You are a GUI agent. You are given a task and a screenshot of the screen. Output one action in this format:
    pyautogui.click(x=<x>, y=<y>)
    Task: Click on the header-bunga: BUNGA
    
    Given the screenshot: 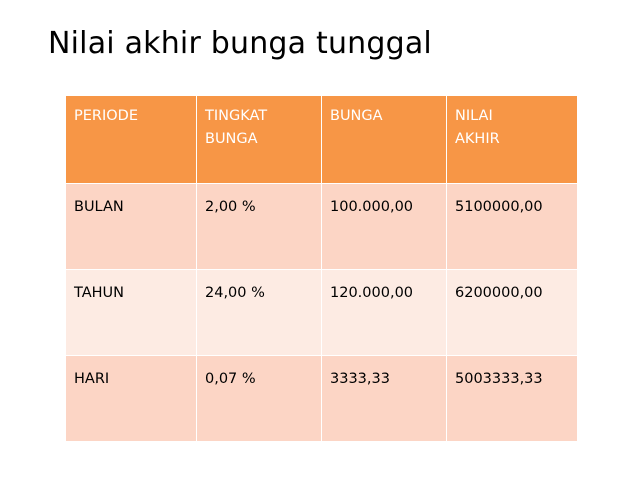 What is the action you would take?
    pyautogui.click(x=384, y=139)
    